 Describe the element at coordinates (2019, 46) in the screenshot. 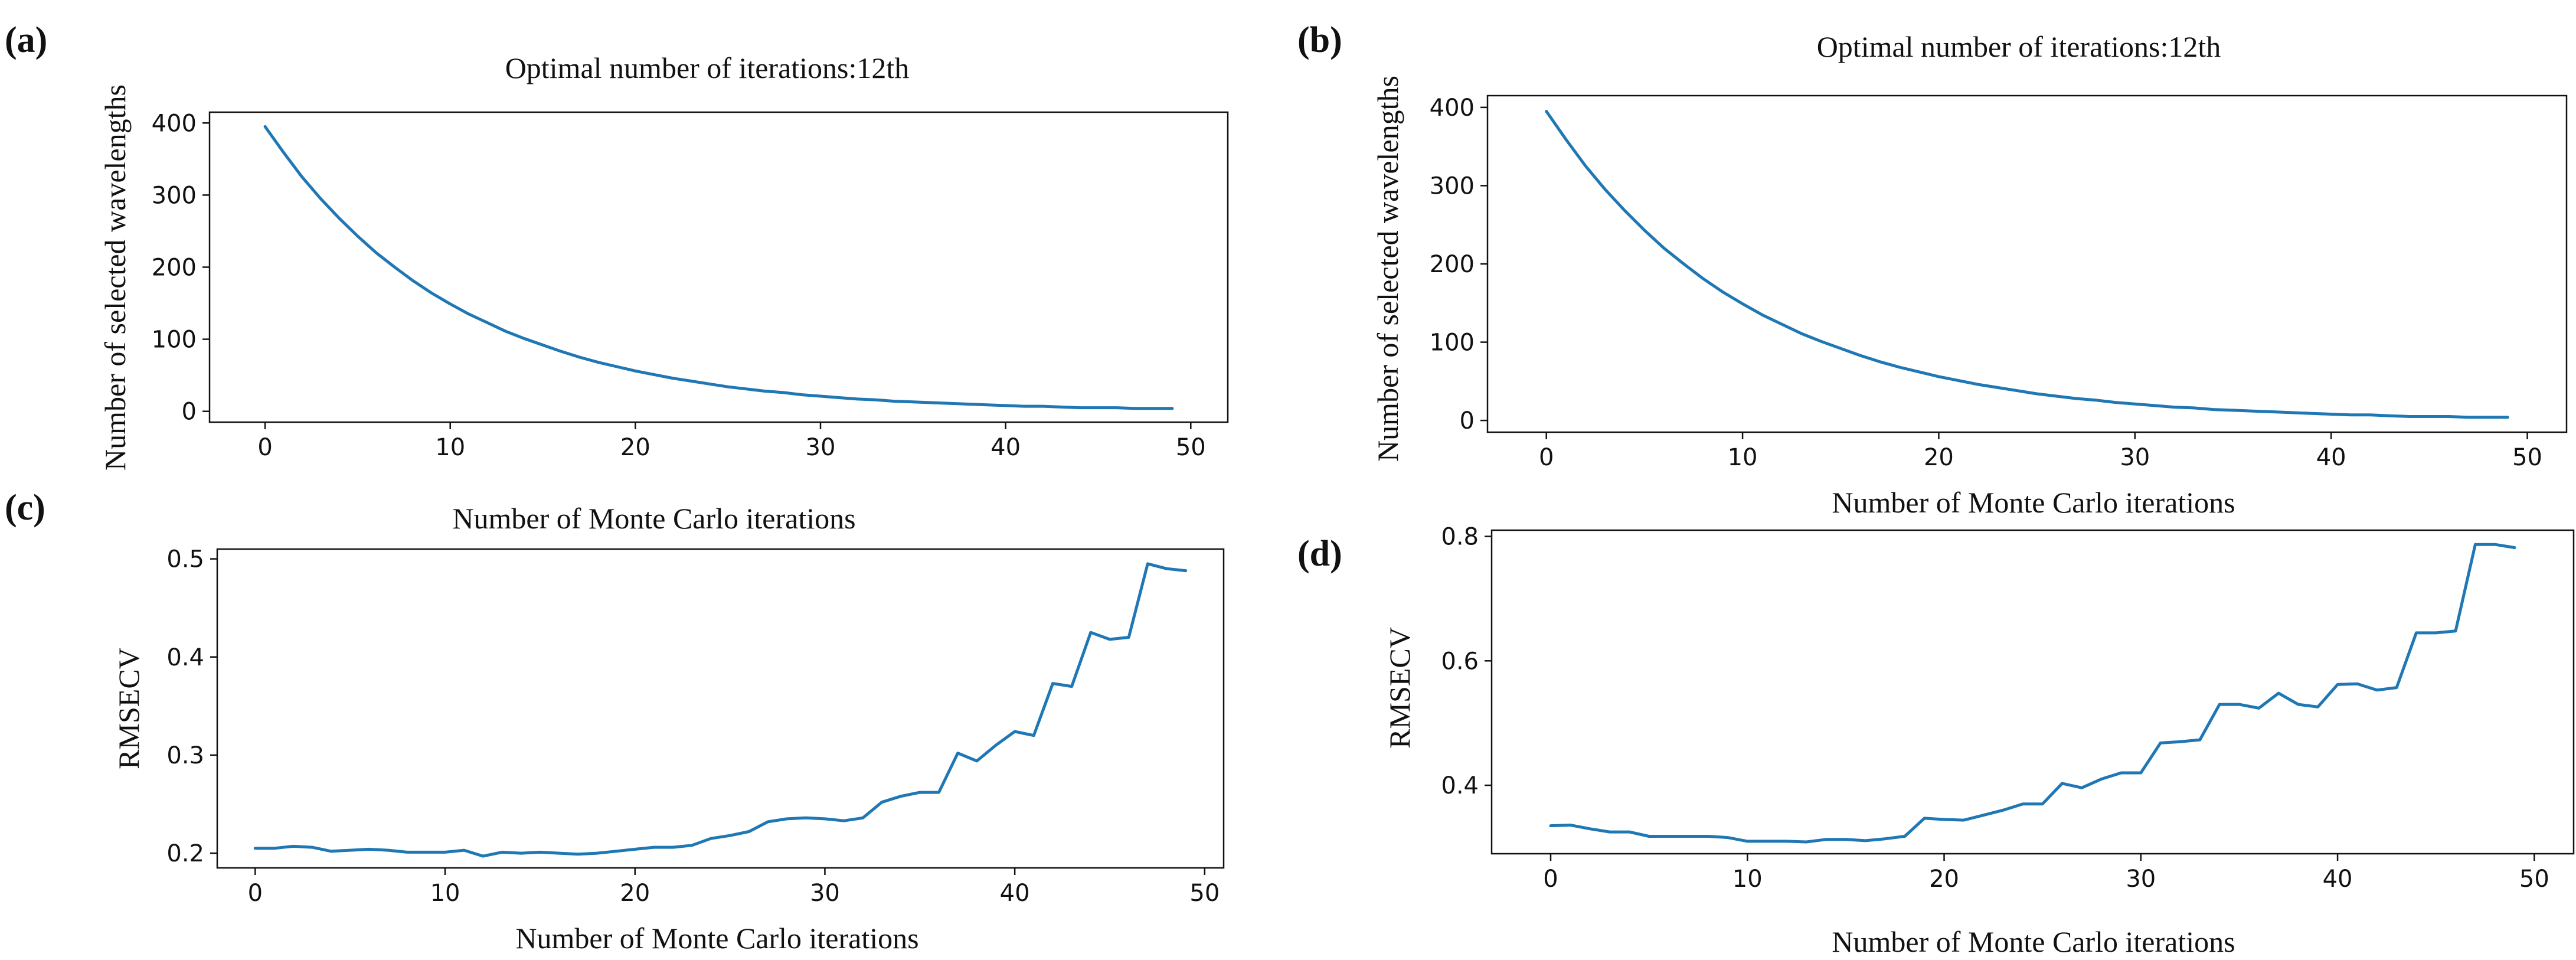

I see `chart-title-b: Optimal number of iterations:12th` at that location.